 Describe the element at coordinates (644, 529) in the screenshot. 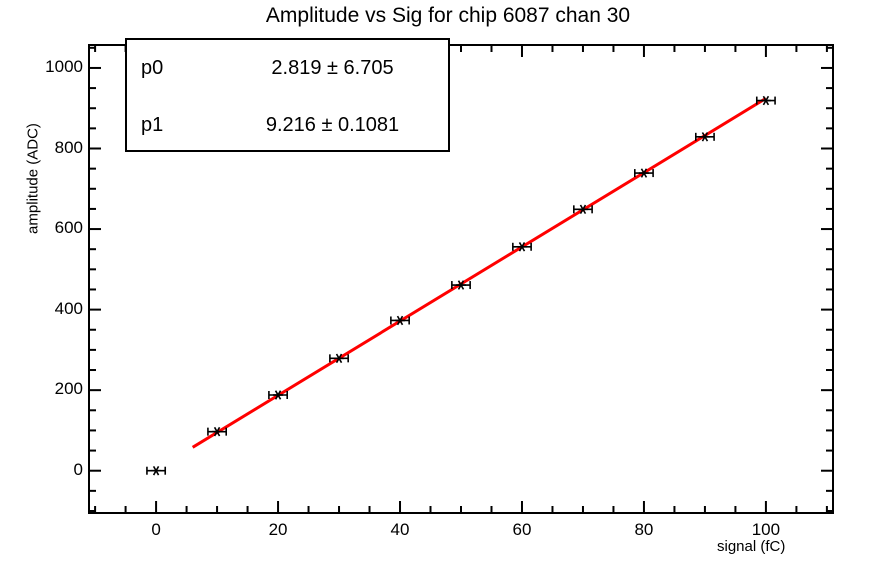

I see `x-axis-tick-label: 80` at that location.